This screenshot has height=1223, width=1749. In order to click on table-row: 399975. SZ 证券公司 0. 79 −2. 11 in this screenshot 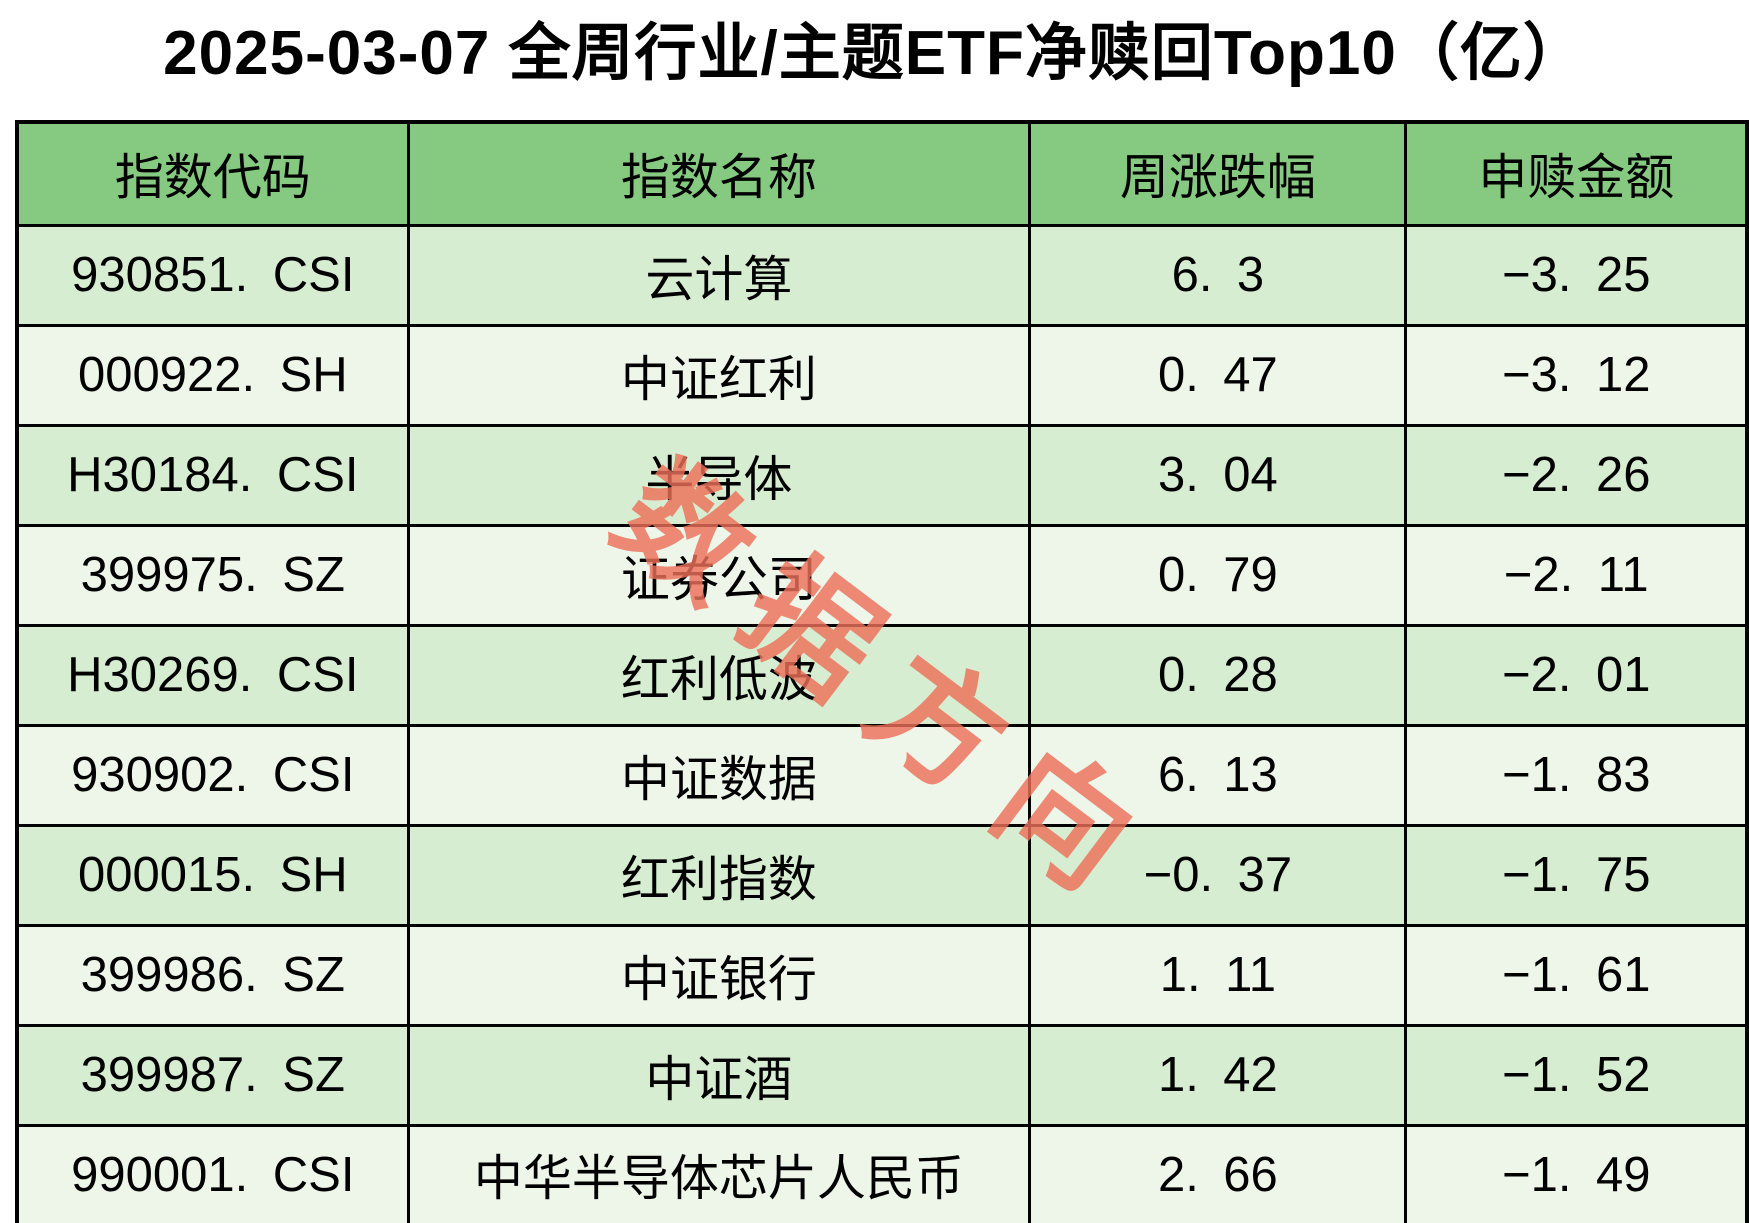, I will do `click(882, 575)`.